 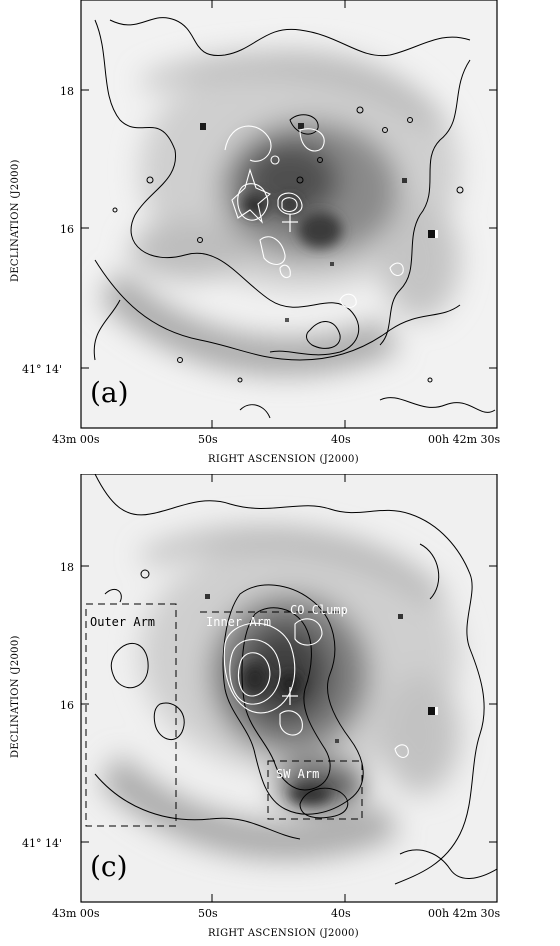 I want to click on panel-c-ytick-16: 16, so click(x=67, y=705).